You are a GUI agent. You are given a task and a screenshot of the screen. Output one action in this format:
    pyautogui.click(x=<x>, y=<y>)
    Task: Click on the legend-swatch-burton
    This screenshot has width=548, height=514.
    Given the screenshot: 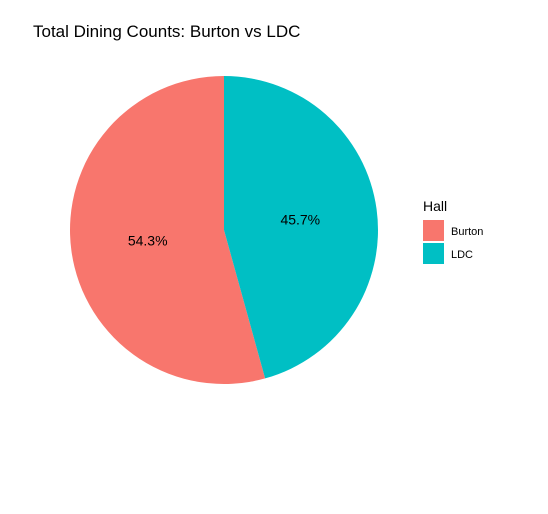 What is the action you would take?
    pyautogui.click(x=433, y=230)
    